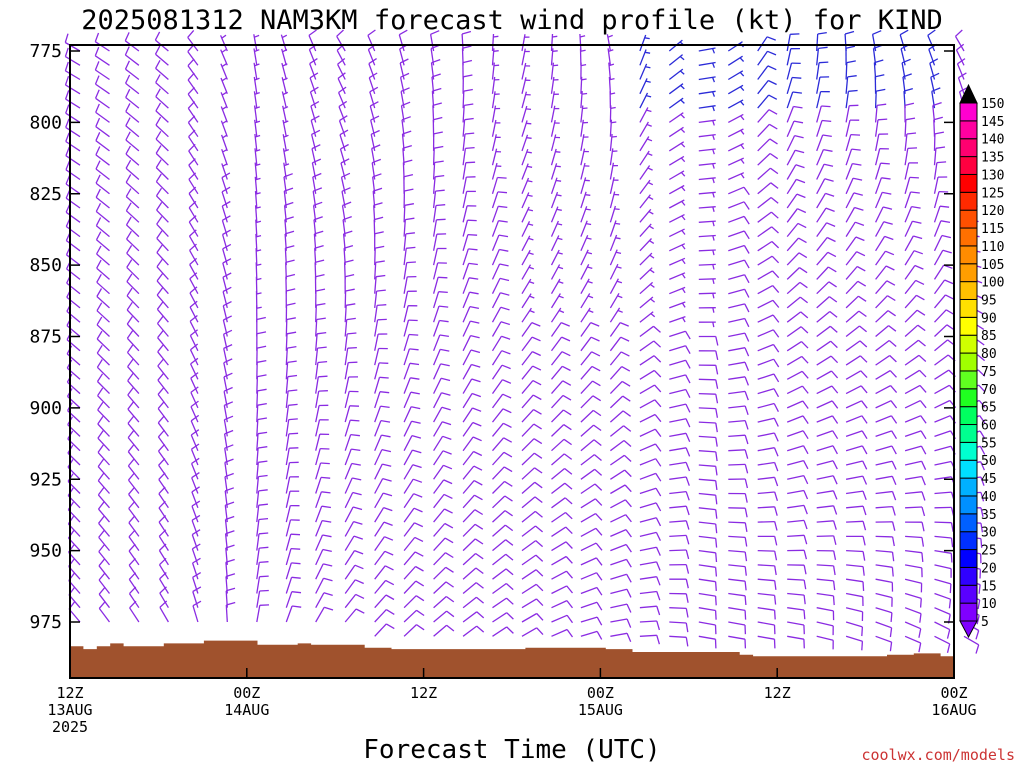 This screenshot has width=1024, height=768. What do you see at coordinates (45, 551) in the screenshot?
I see `y-tick-label: 950` at bounding box center [45, 551].